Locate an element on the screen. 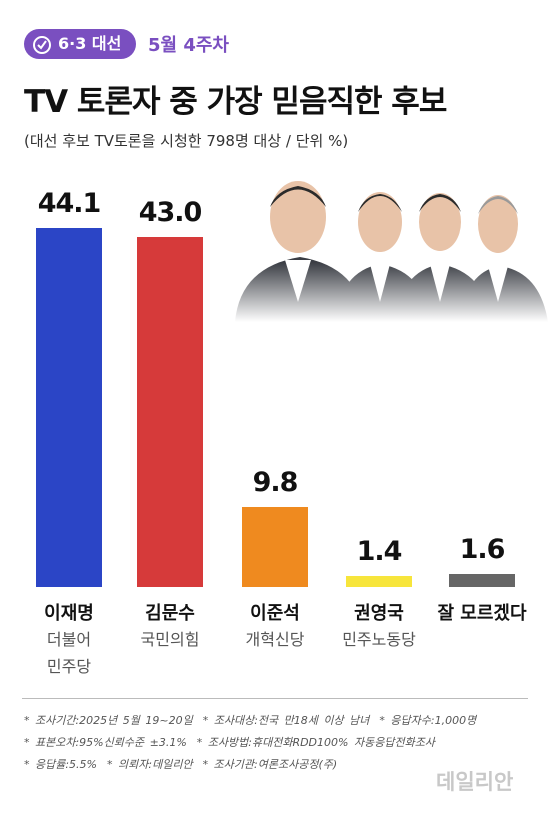 This screenshot has height=816, width=550. week-label: 5월 4주차 is located at coordinates (188, 45).